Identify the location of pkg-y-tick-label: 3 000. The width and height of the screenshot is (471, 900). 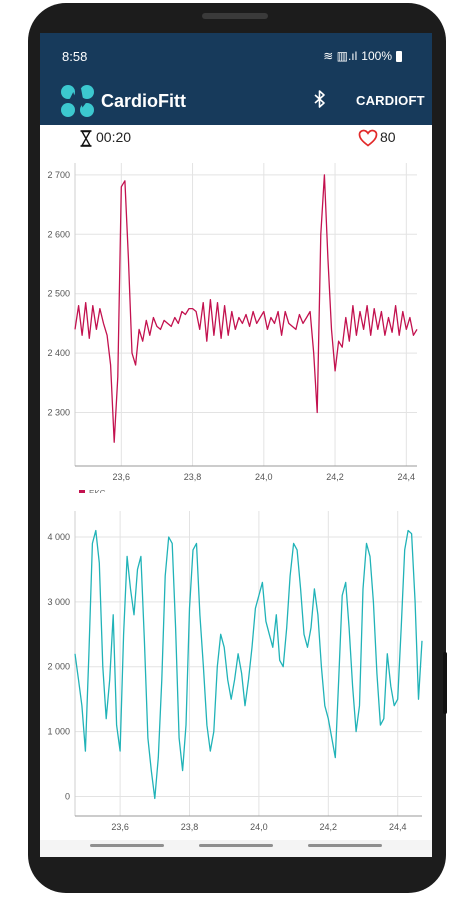
(58, 602).